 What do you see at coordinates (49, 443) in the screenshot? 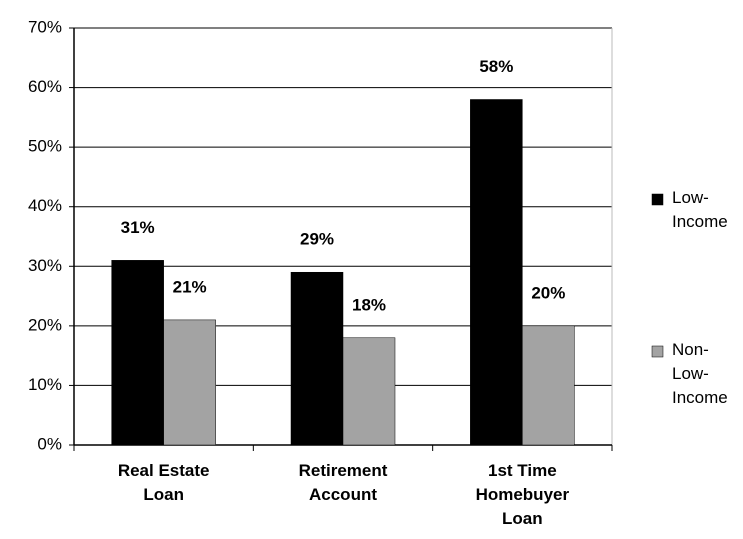
I see `y-tick-label: 0%` at bounding box center [49, 443].